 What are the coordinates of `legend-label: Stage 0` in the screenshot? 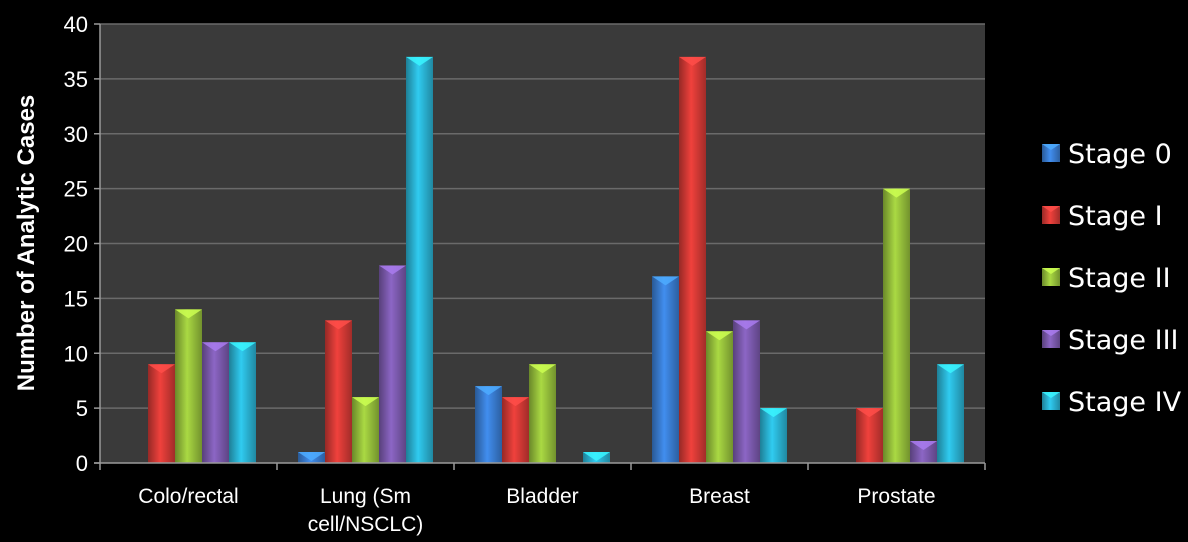 It's located at (1120, 154).